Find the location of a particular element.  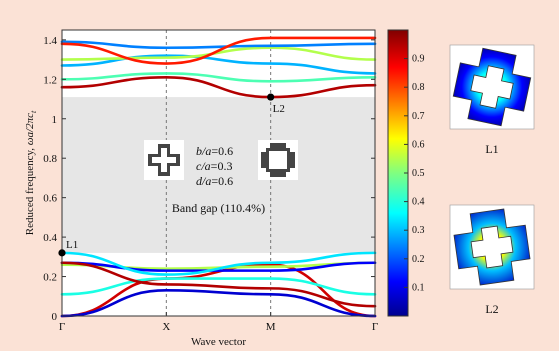

y-axis-label: Reduced frequency, ωa/2πct is located at coordinates (31, 172).